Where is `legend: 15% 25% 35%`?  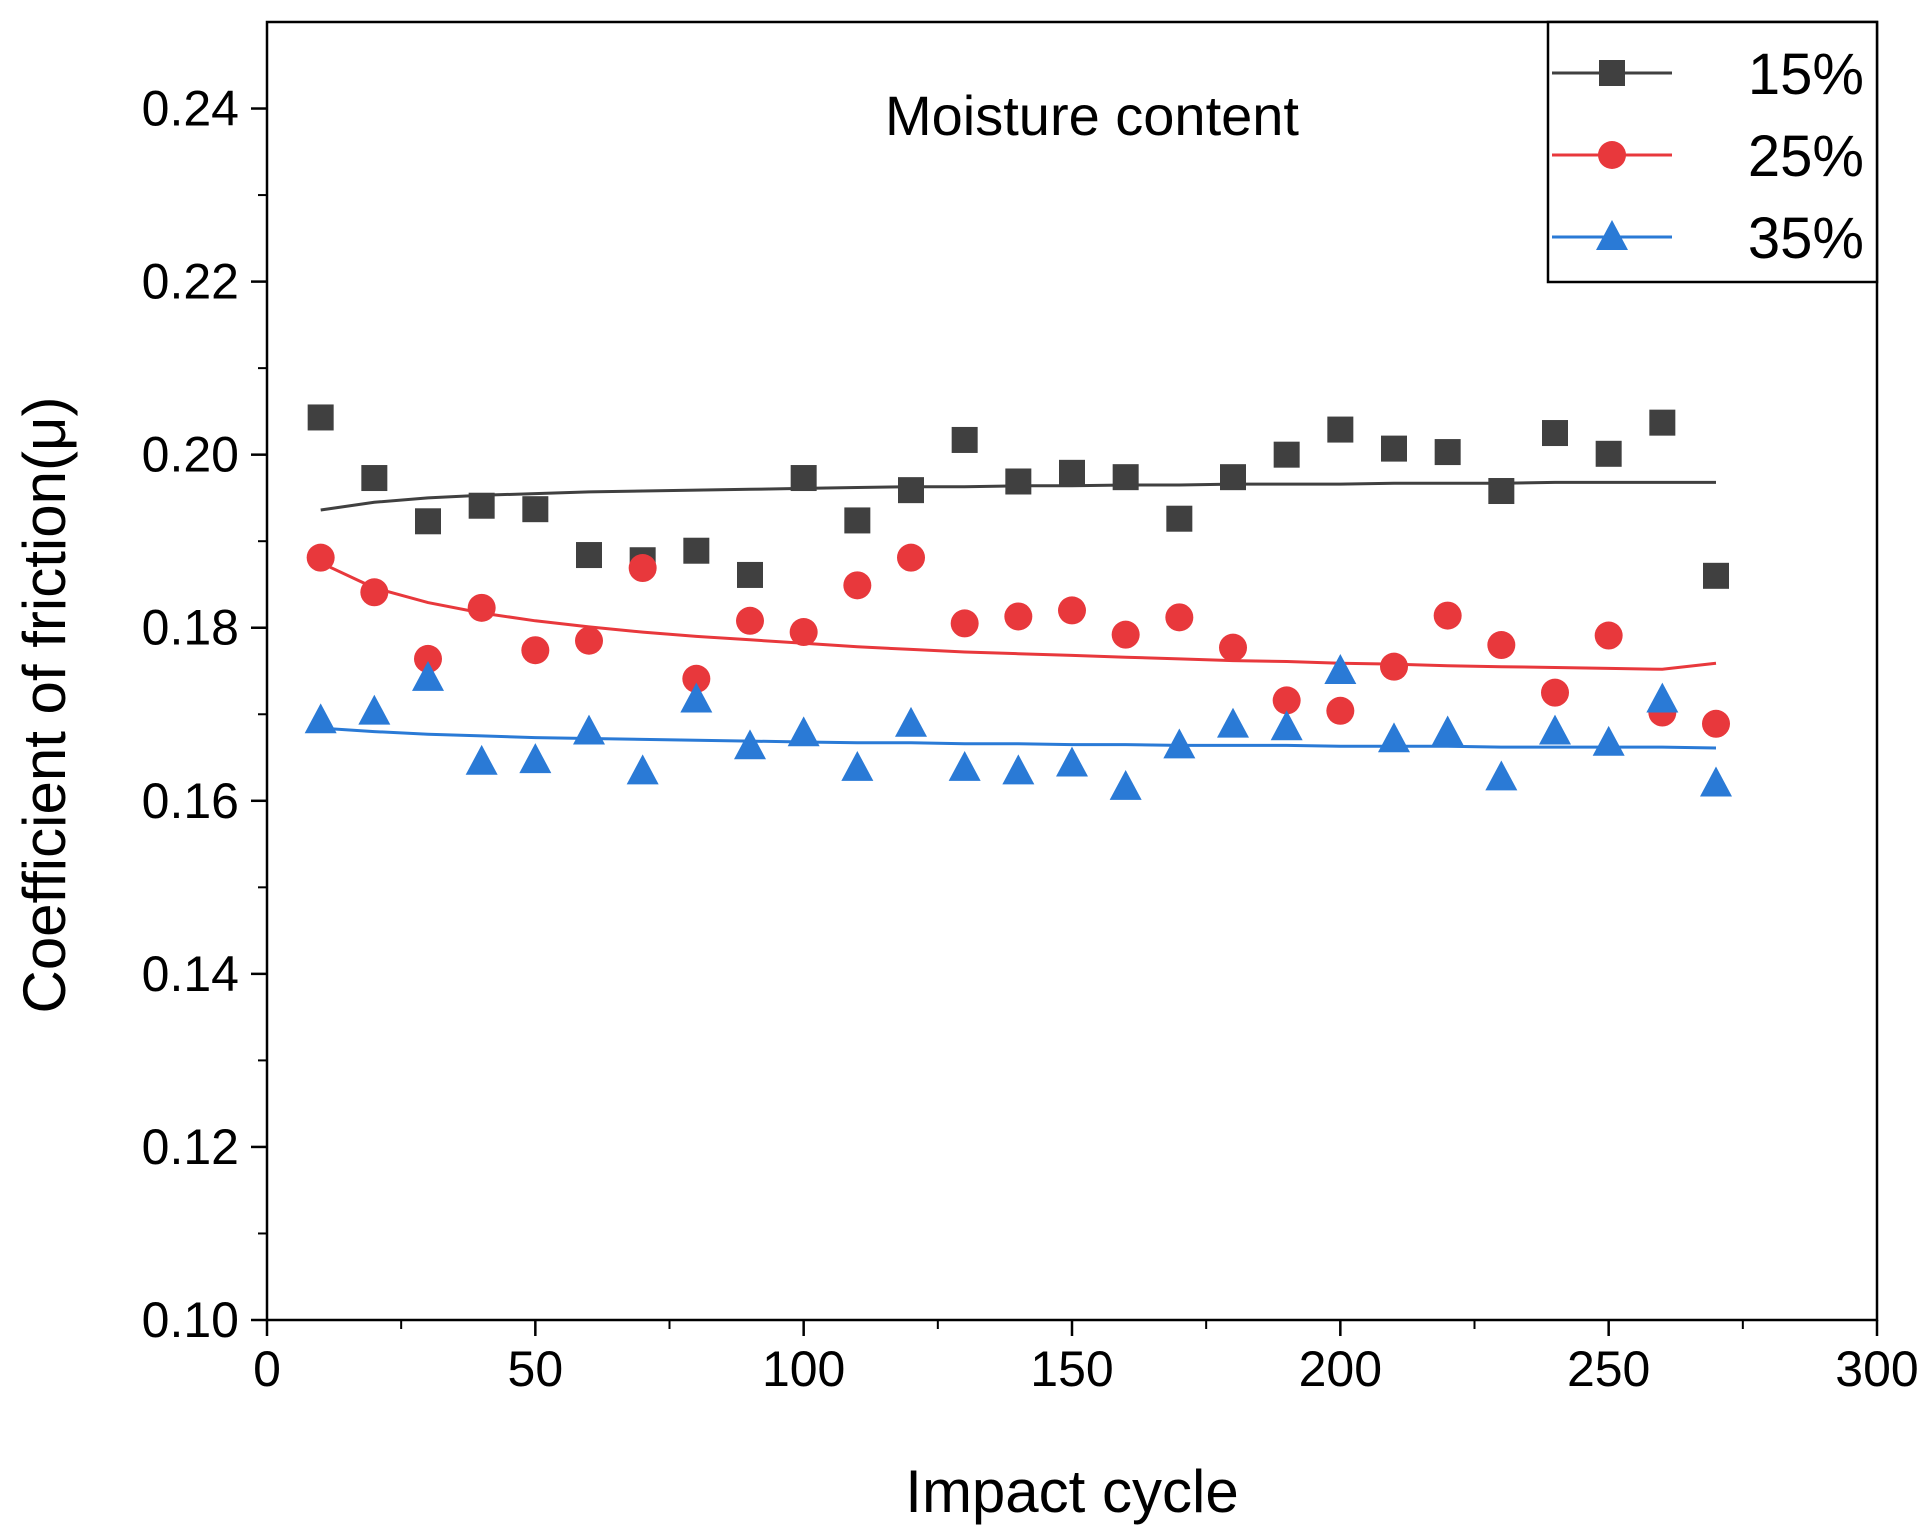
legend: 15% 25% 35% is located at coordinates (1712, 152).